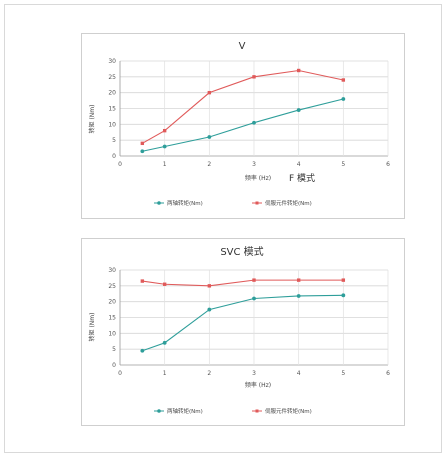 The height and width of the screenshot is (457, 446). Describe the element at coordinates (241, 251) in the screenshot. I see `chart-title: SVC 模式` at that location.